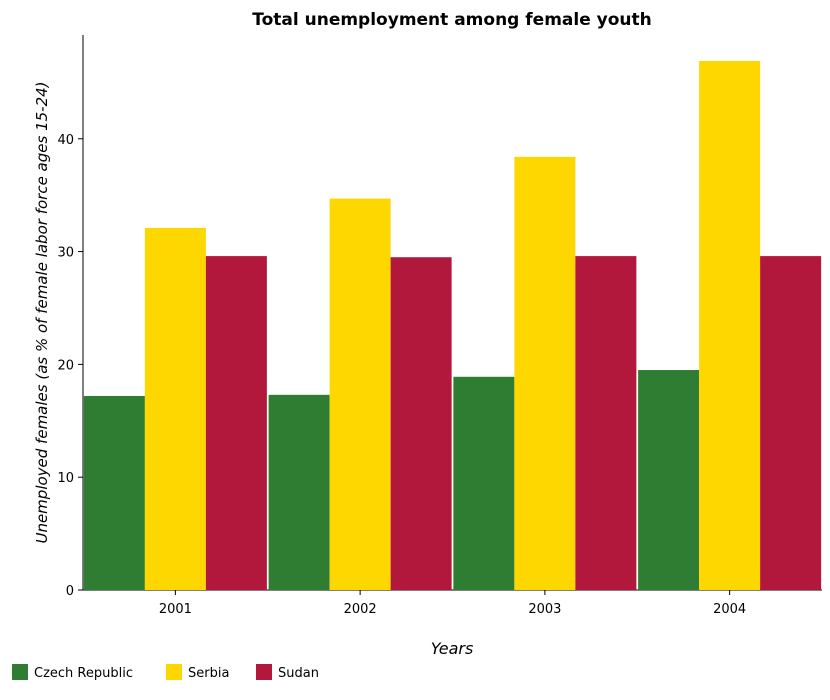 Image resolution: width=830 pixels, height=700 pixels. Describe the element at coordinates (65, 140) in the screenshot. I see `y-tick-label: 40` at that location.